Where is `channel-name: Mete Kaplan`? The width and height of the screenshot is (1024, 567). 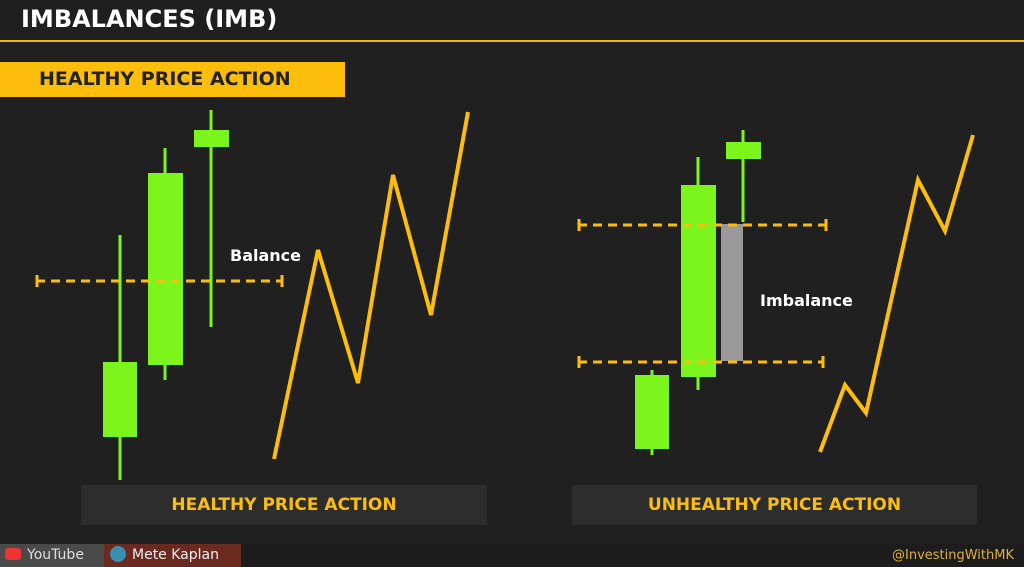
channel-name: Mete Kaplan is located at coordinates (175, 555).